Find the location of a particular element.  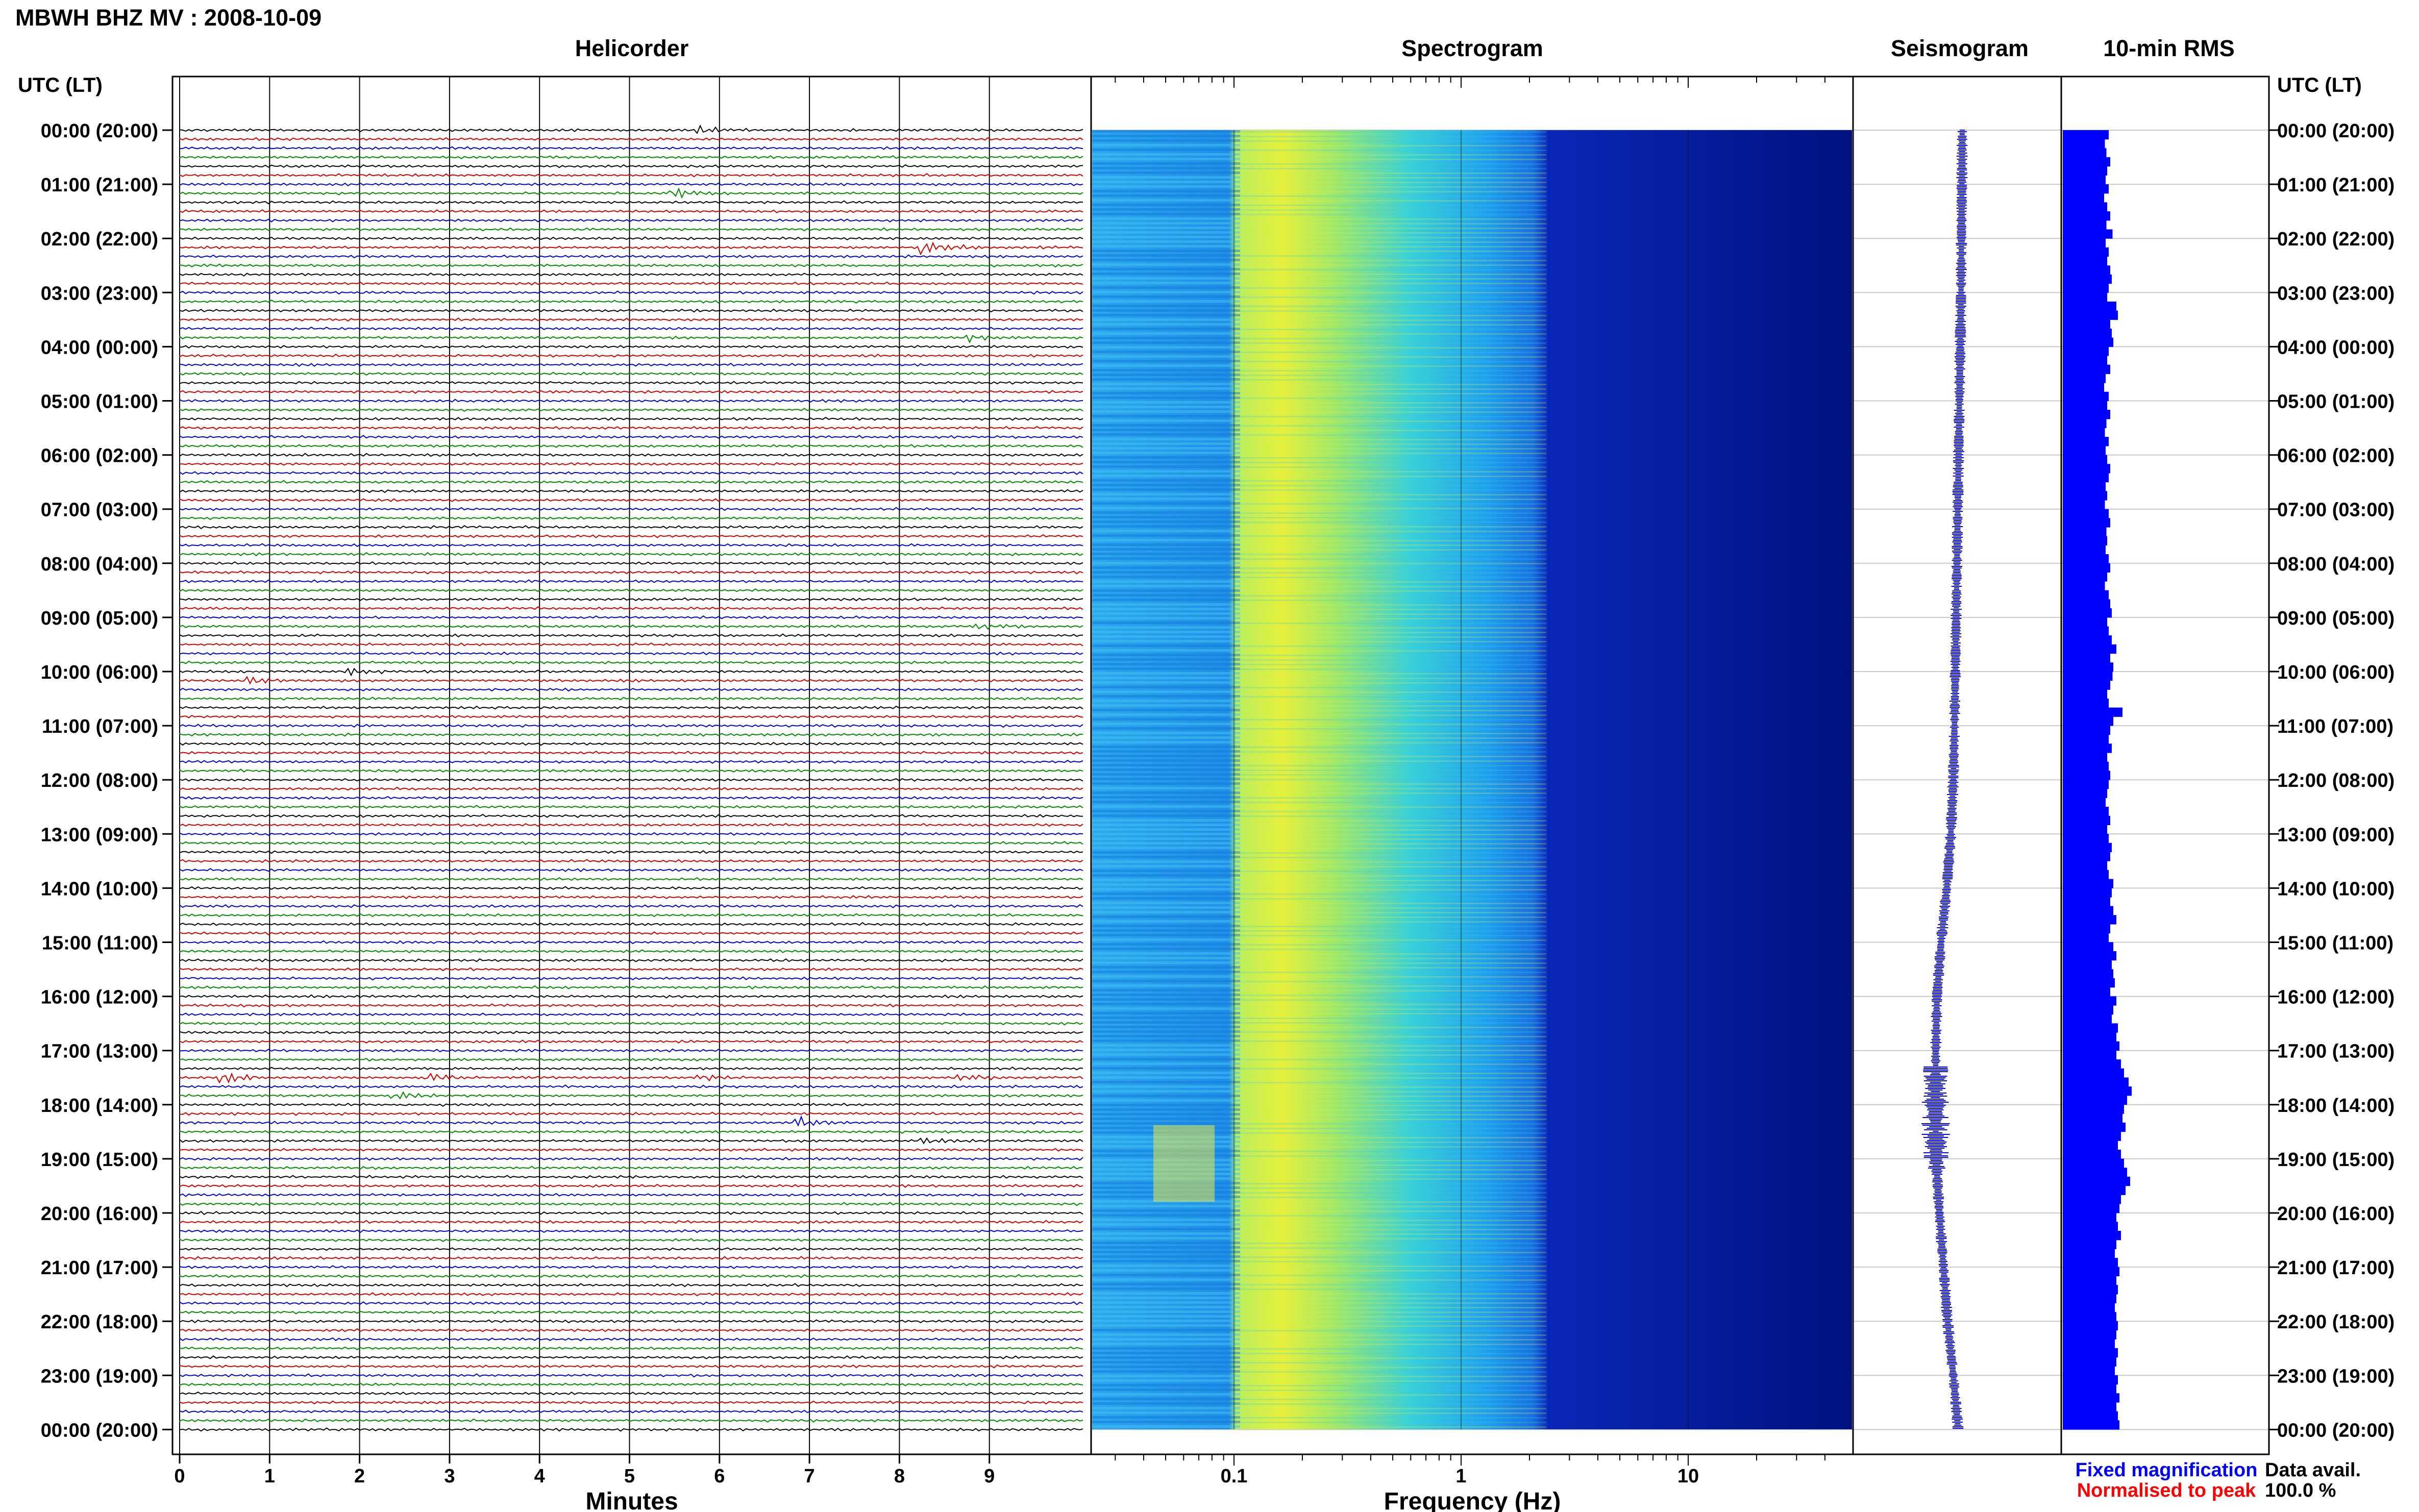

right-time-axis-label: UTC (LT) is located at coordinates (2319, 85).